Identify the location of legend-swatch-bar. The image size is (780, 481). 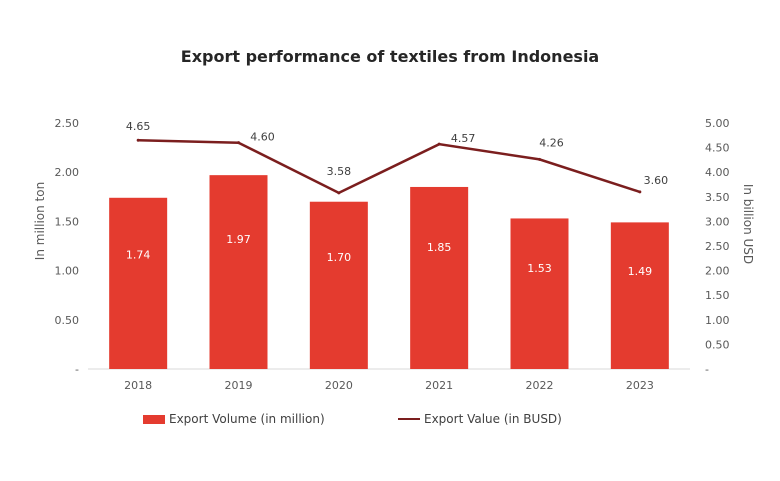
(154, 419).